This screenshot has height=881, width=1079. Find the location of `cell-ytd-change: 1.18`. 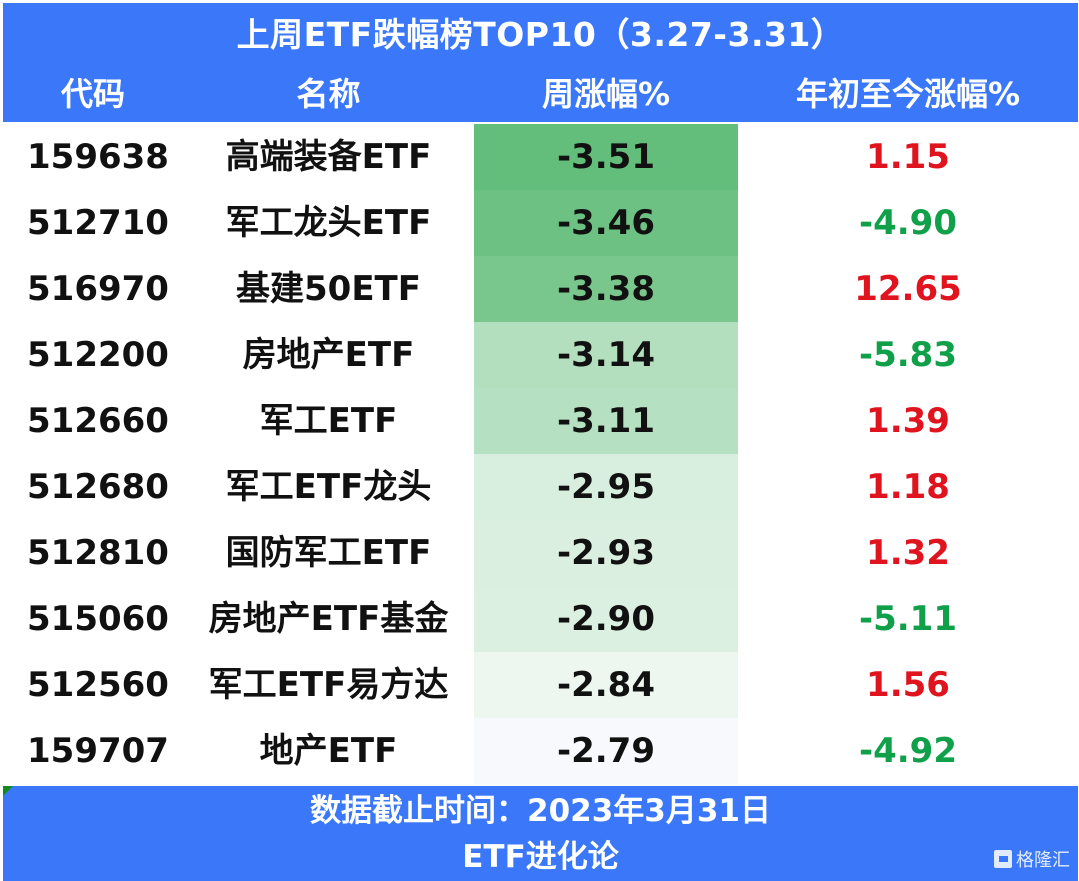

cell-ytd-change: 1.18 is located at coordinates (908, 487).